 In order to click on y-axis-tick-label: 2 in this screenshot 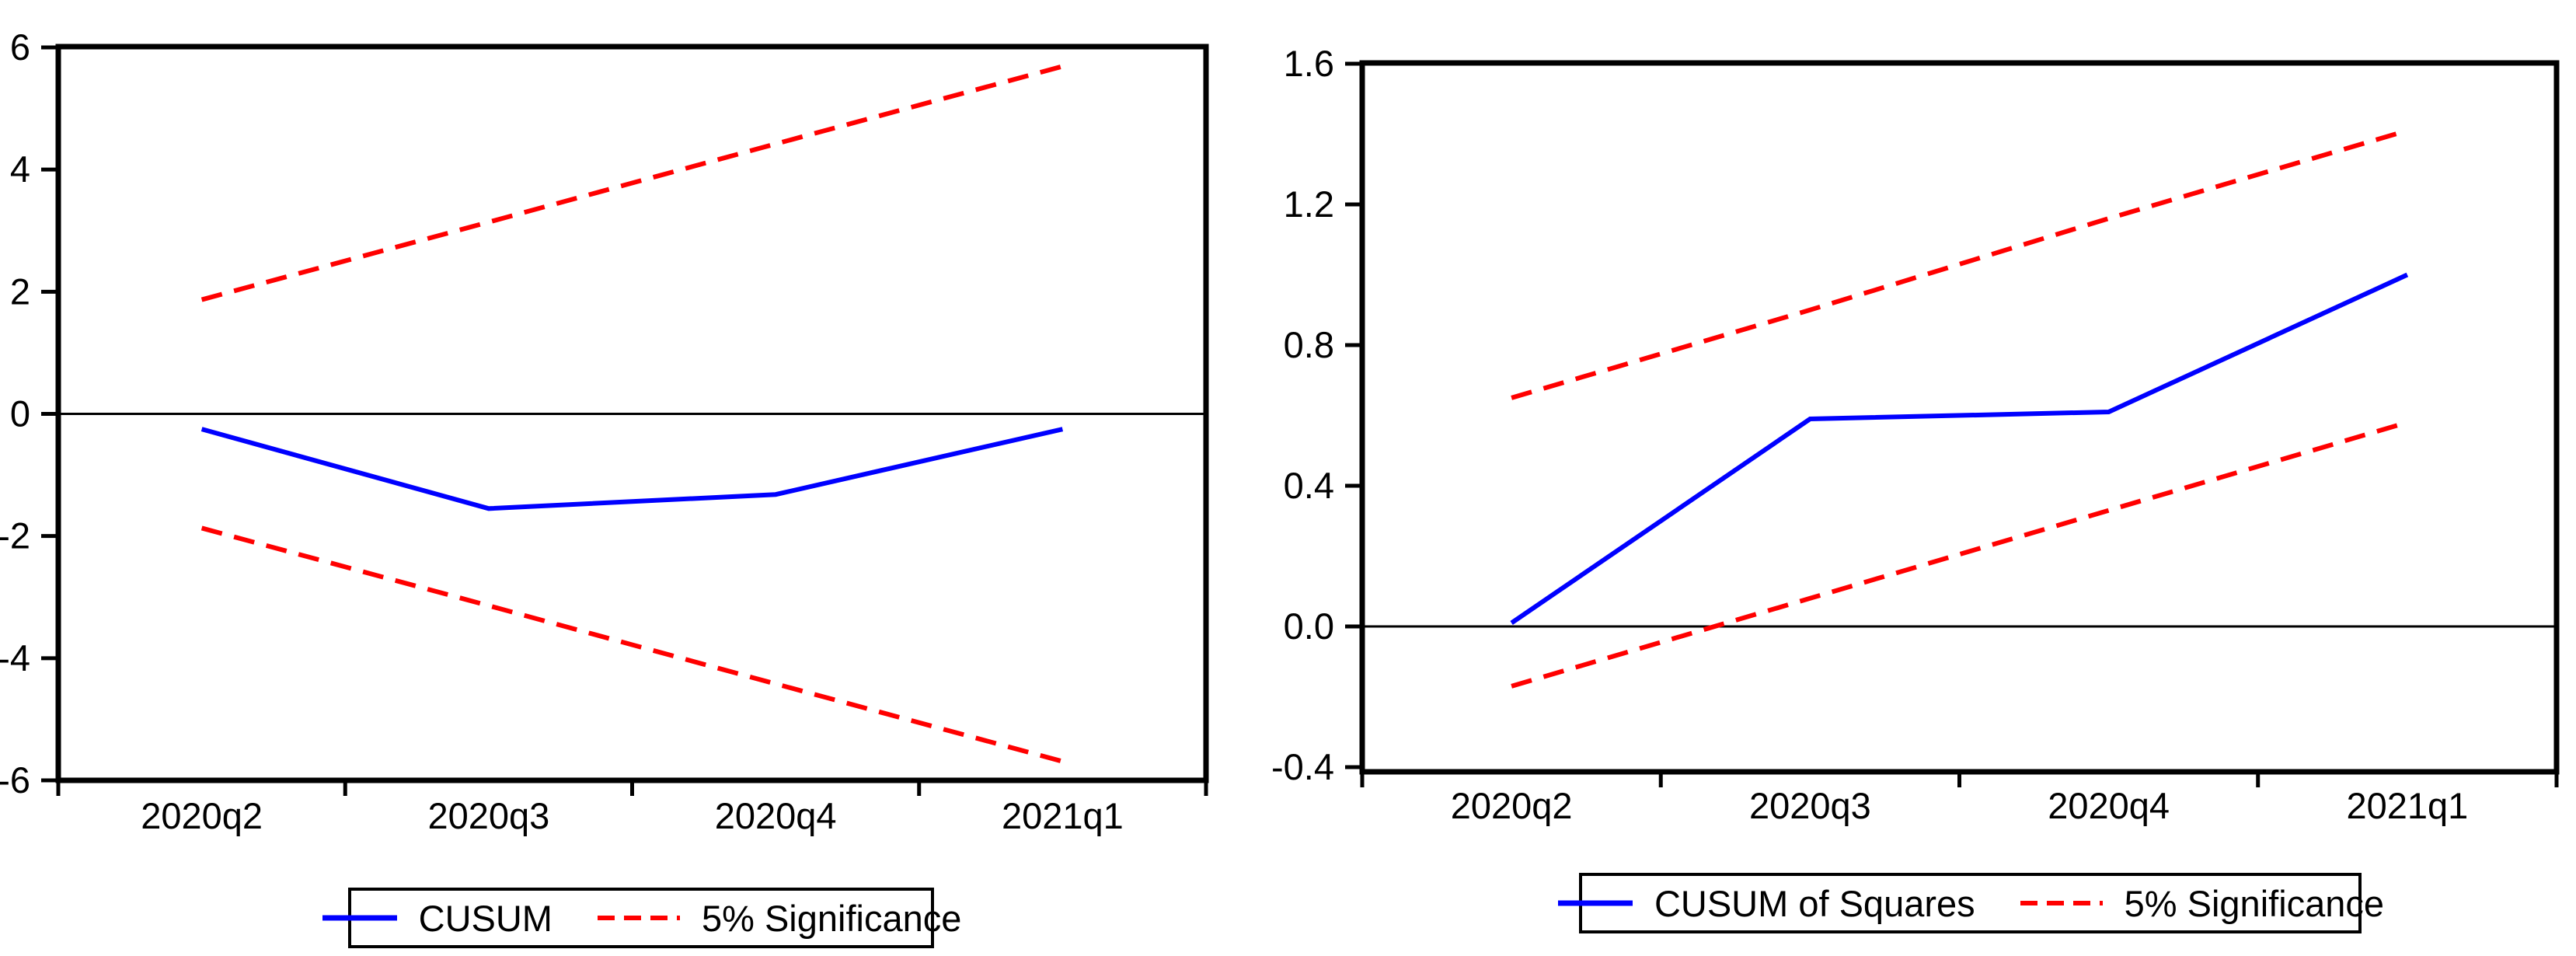, I will do `click(20, 291)`.